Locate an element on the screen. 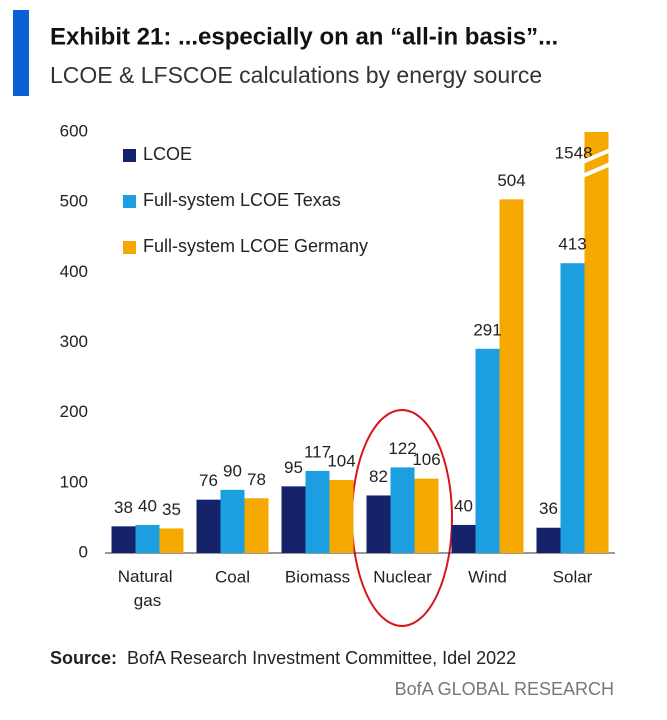 The image size is (667, 720). y-tick-label: 500 is located at coordinates (74, 201).